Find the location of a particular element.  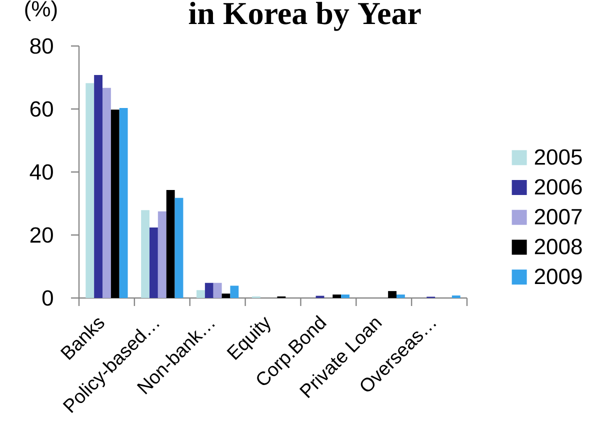

legend-label: 2008 is located at coordinates (558, 246).